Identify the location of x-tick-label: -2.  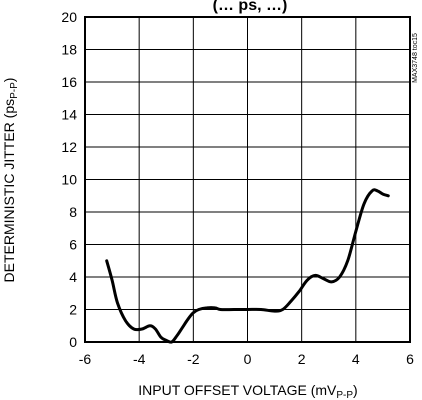
(193, 359).